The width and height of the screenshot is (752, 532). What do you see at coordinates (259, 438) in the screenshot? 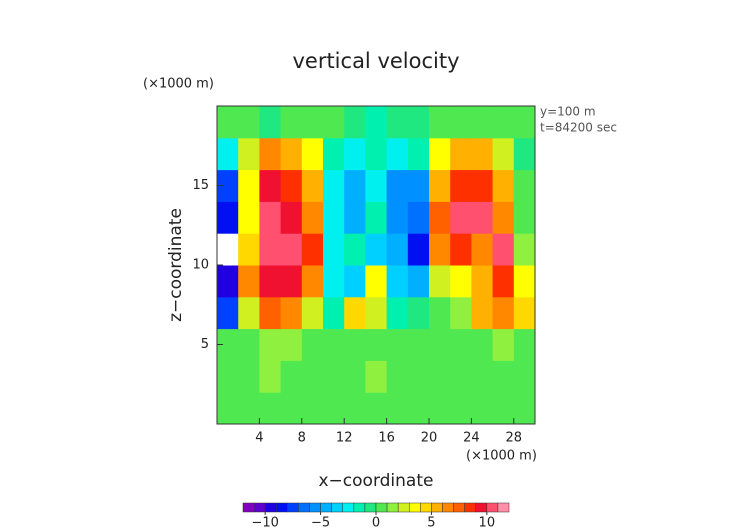
I see `x-tick-label: 4` at bounding box center [259, 438].